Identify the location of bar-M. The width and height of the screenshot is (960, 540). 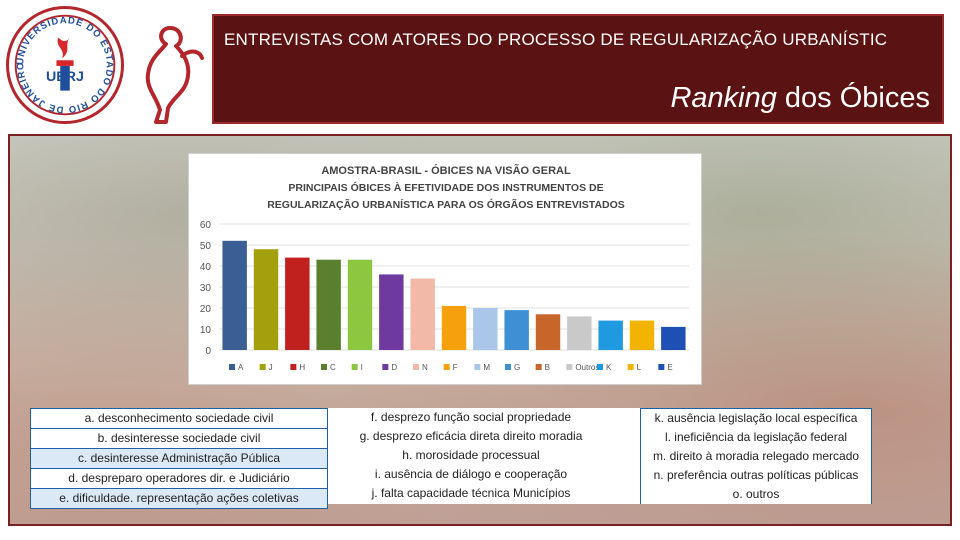
(485, 329).